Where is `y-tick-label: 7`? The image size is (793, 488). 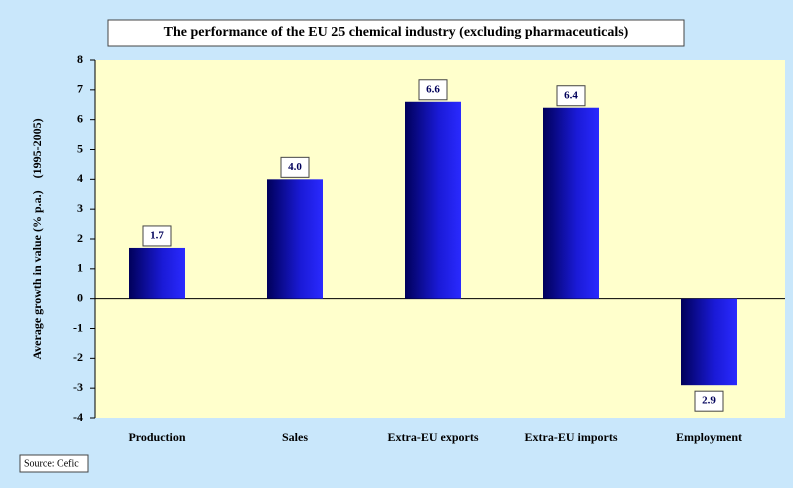 y-tick-label: 7 is located at coordinates (80, 89).